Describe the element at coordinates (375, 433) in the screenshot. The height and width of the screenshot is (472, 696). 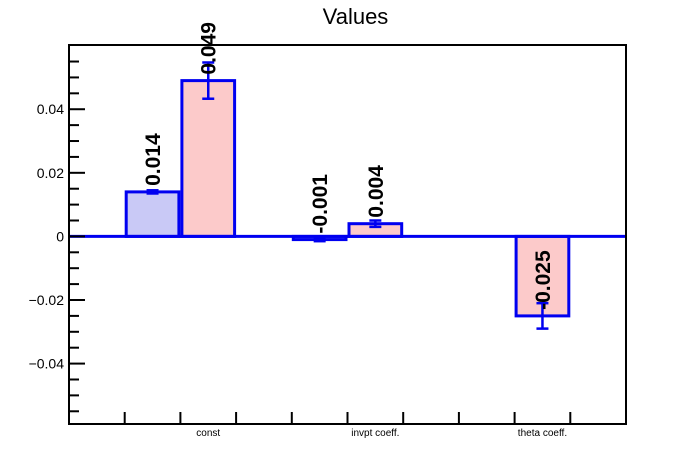
I see `x-axis-category-label: invpt coeff.` at that location.